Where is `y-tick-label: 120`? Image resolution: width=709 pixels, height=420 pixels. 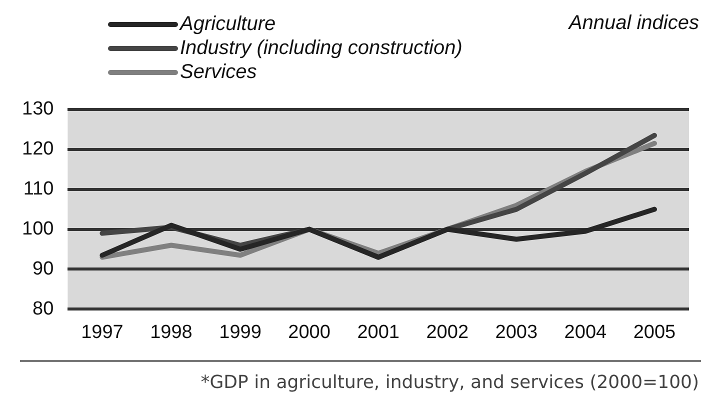 y-tick-label: 120 is located at coordinates (38, 149).